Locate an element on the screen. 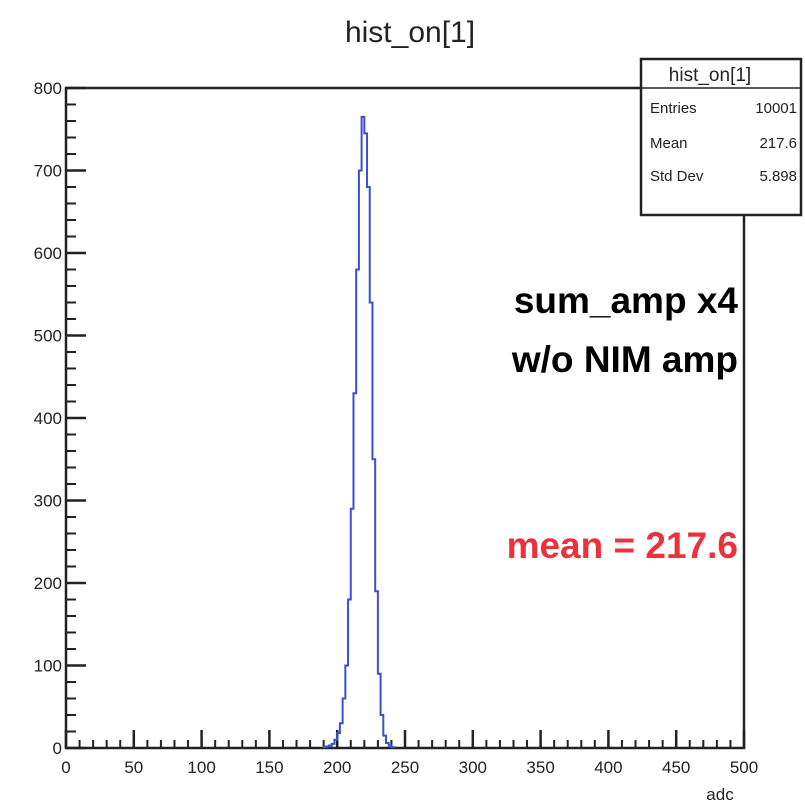  stats-box-frame is located at coordinates (721, 137).